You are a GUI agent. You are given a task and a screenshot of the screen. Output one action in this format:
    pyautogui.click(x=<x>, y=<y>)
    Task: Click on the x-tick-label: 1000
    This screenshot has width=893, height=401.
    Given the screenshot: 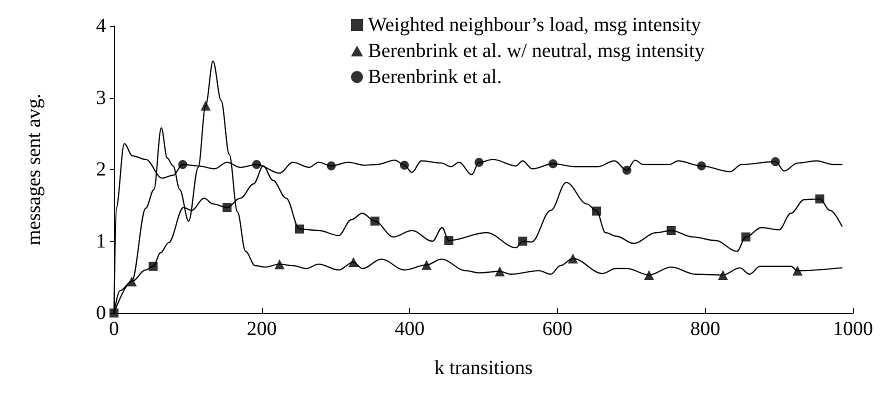 What is the action you would take?
    pyautogui.click(x=853, y=329)
    